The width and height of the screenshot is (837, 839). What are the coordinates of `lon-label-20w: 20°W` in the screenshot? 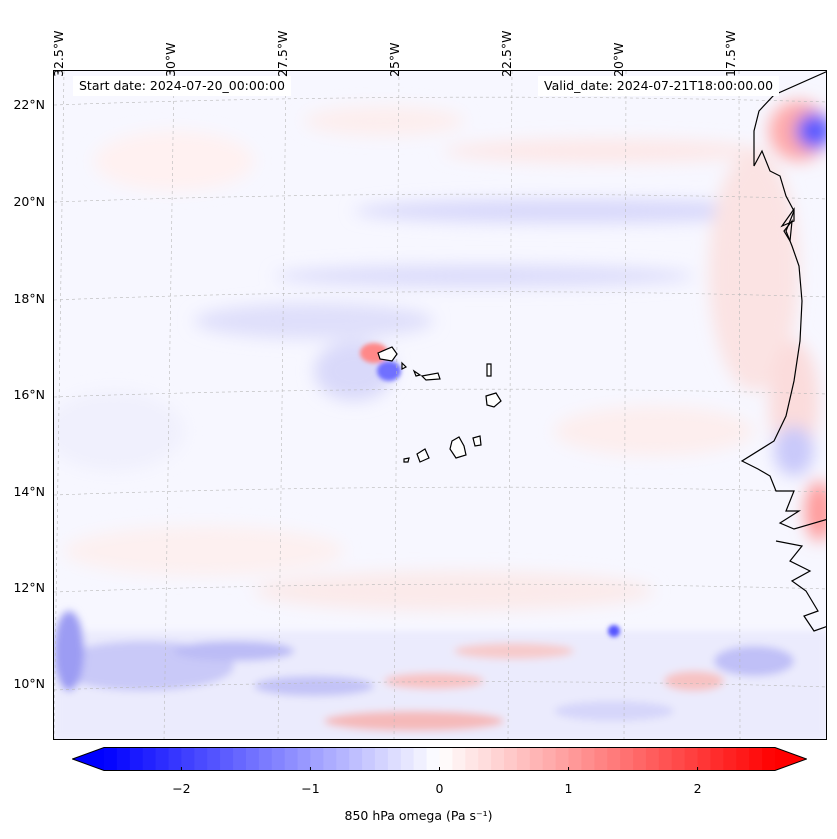 It's located at (618, 59).